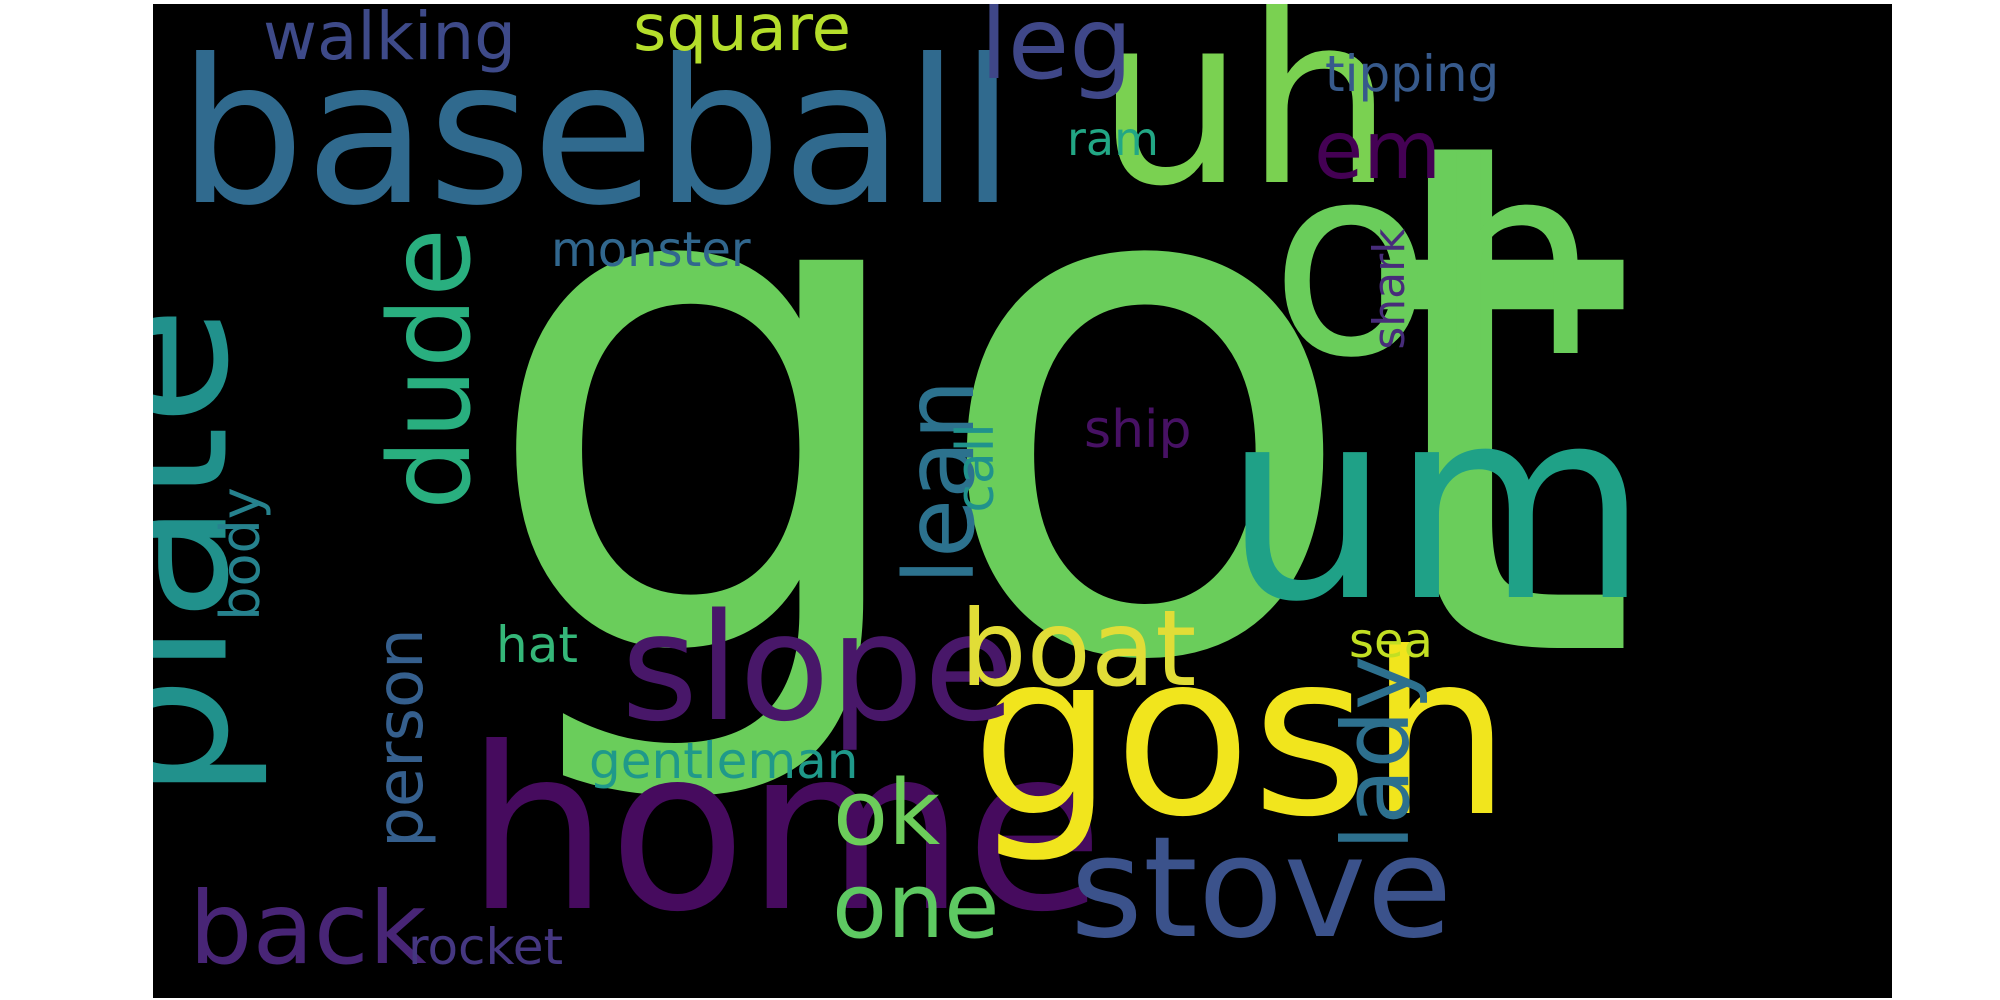 The height and width of the screenshot is (1000, 2000). I want to click on word-rocket: rocket, so click(486, 947).